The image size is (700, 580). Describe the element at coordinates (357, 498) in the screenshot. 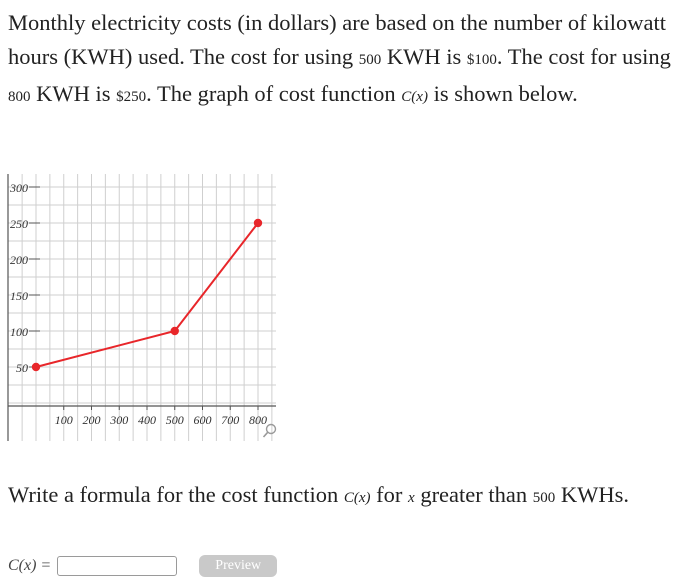

I see `question-function: C(x)` at that location.